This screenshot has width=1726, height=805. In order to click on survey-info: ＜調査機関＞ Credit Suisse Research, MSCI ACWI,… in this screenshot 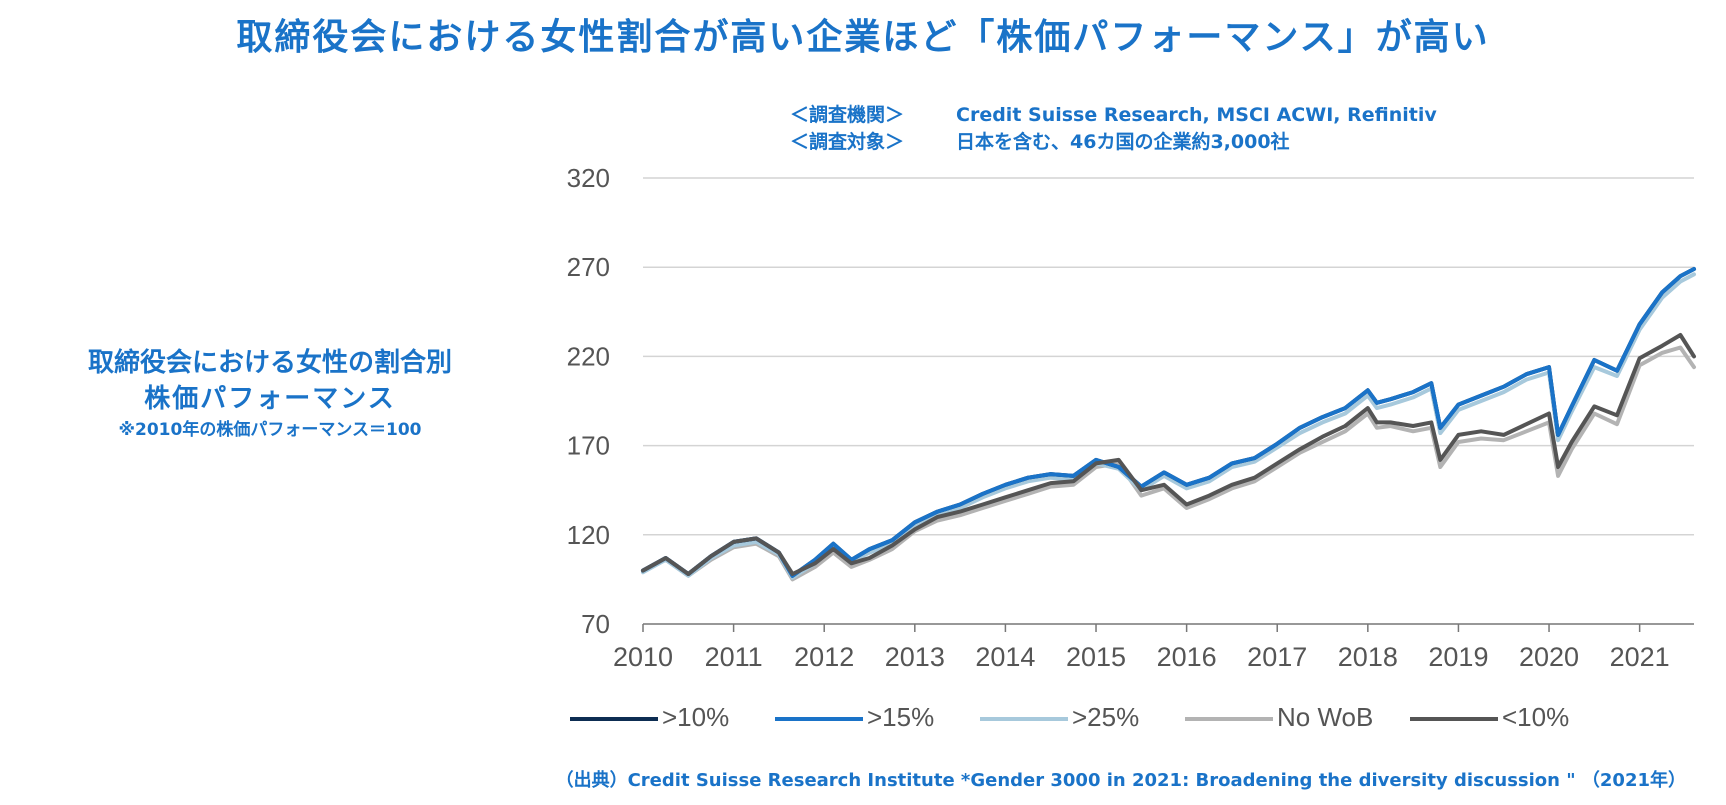, I will do `click(1113, 129)`.